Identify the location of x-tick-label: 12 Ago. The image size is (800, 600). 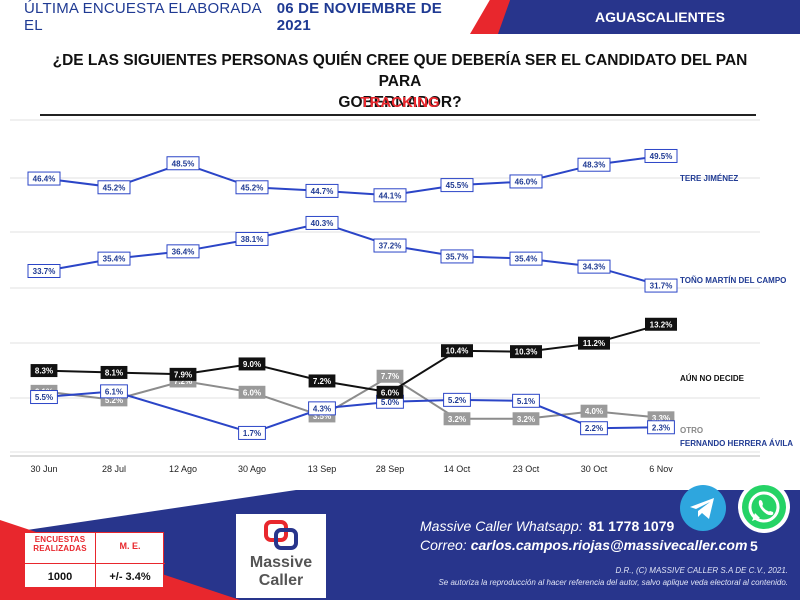
(183, 469).